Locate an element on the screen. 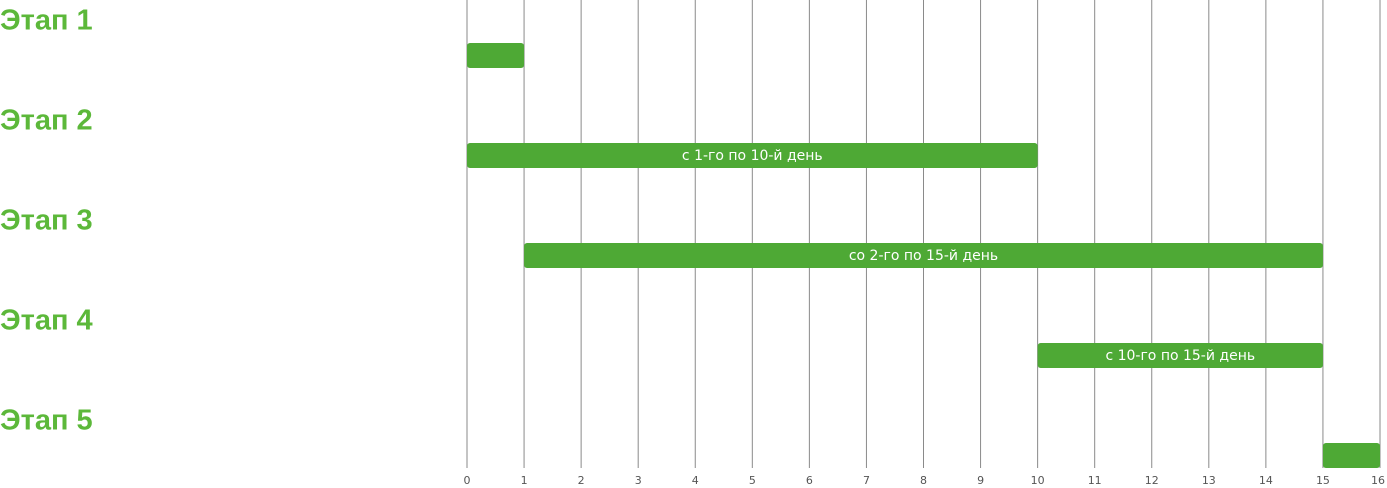 The height and width of the screenshot is (488, 1387). x-tick-label: 15 is located at coordinates (1323, 480).